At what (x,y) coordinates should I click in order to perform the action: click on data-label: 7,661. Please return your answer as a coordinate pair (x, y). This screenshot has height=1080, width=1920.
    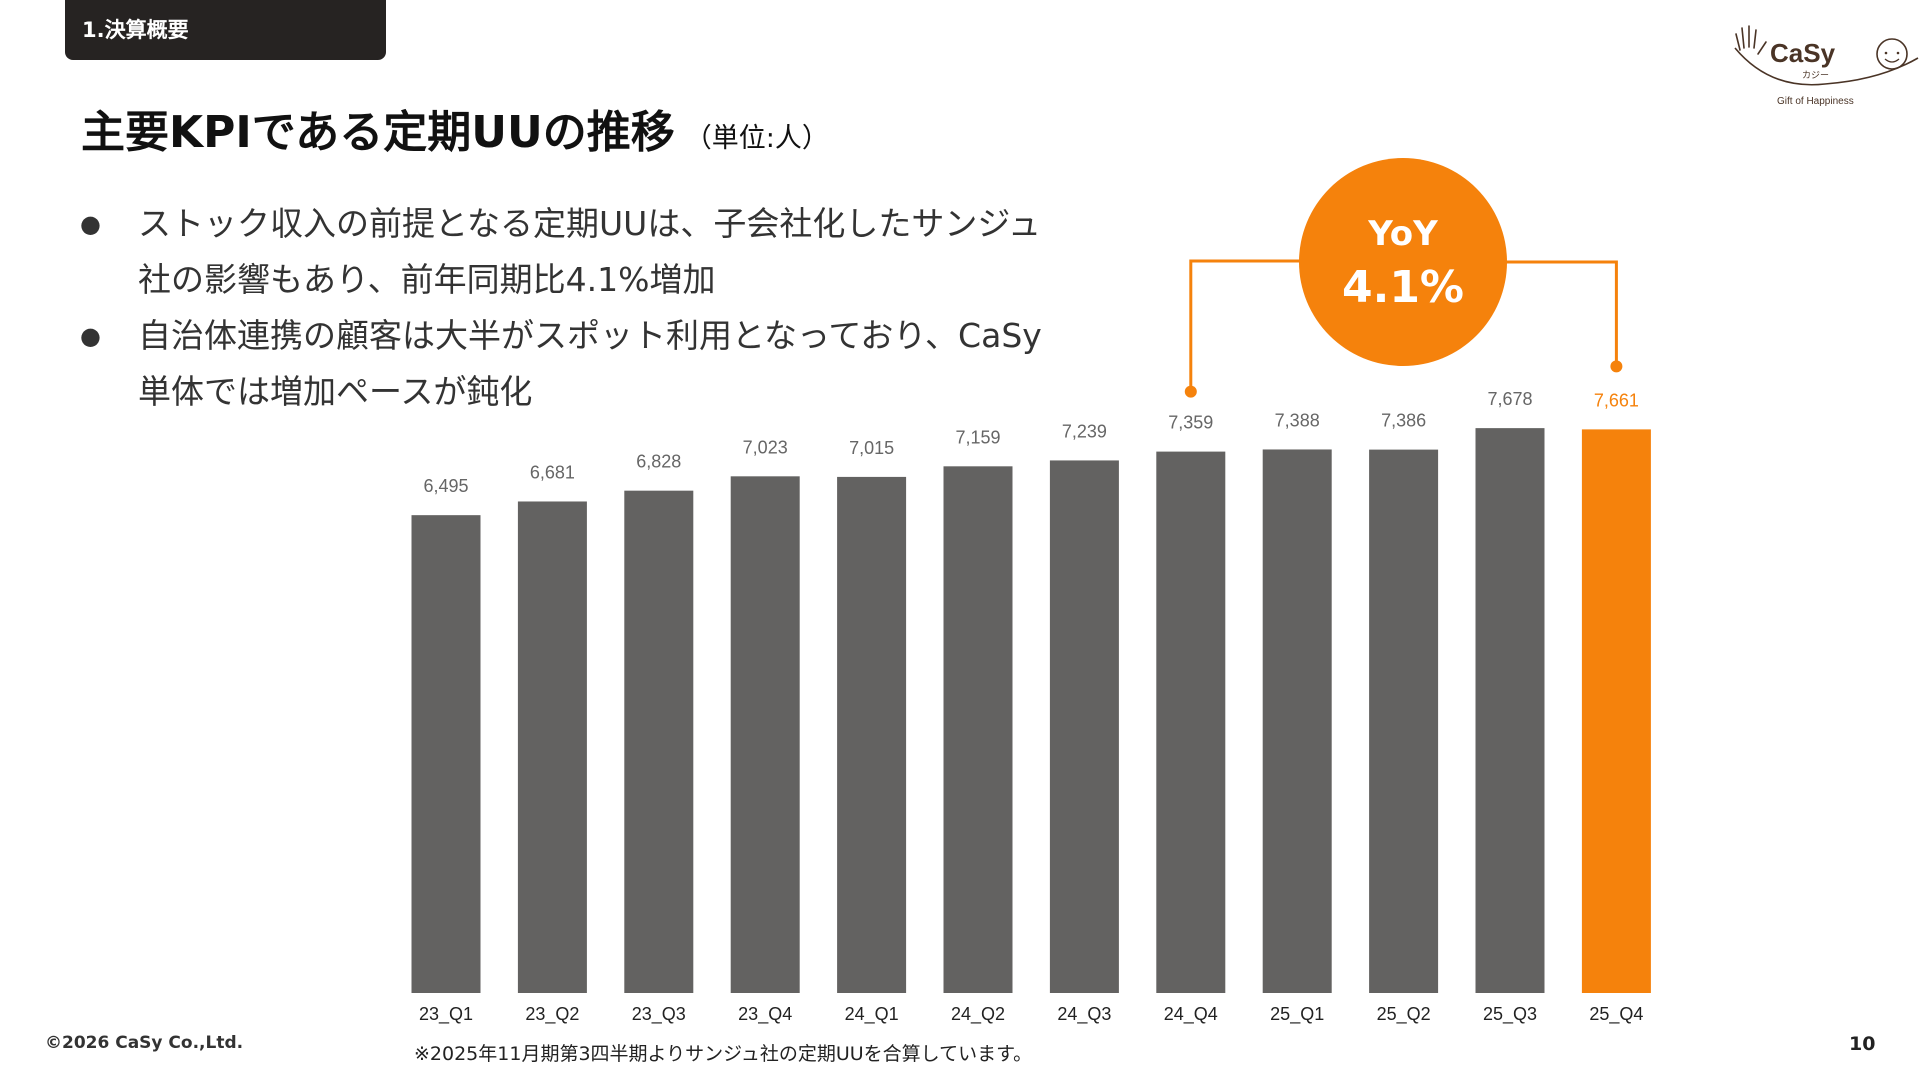
    Looking at the image, I should click on (1616, 400).